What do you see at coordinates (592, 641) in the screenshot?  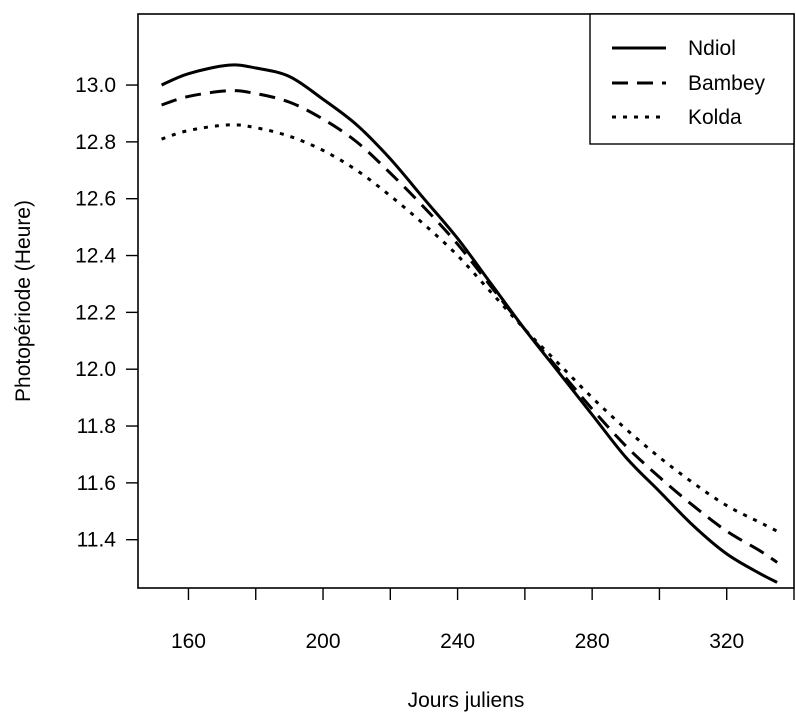 I see `x-tick-label: 280` at bounding box center [592, 641].